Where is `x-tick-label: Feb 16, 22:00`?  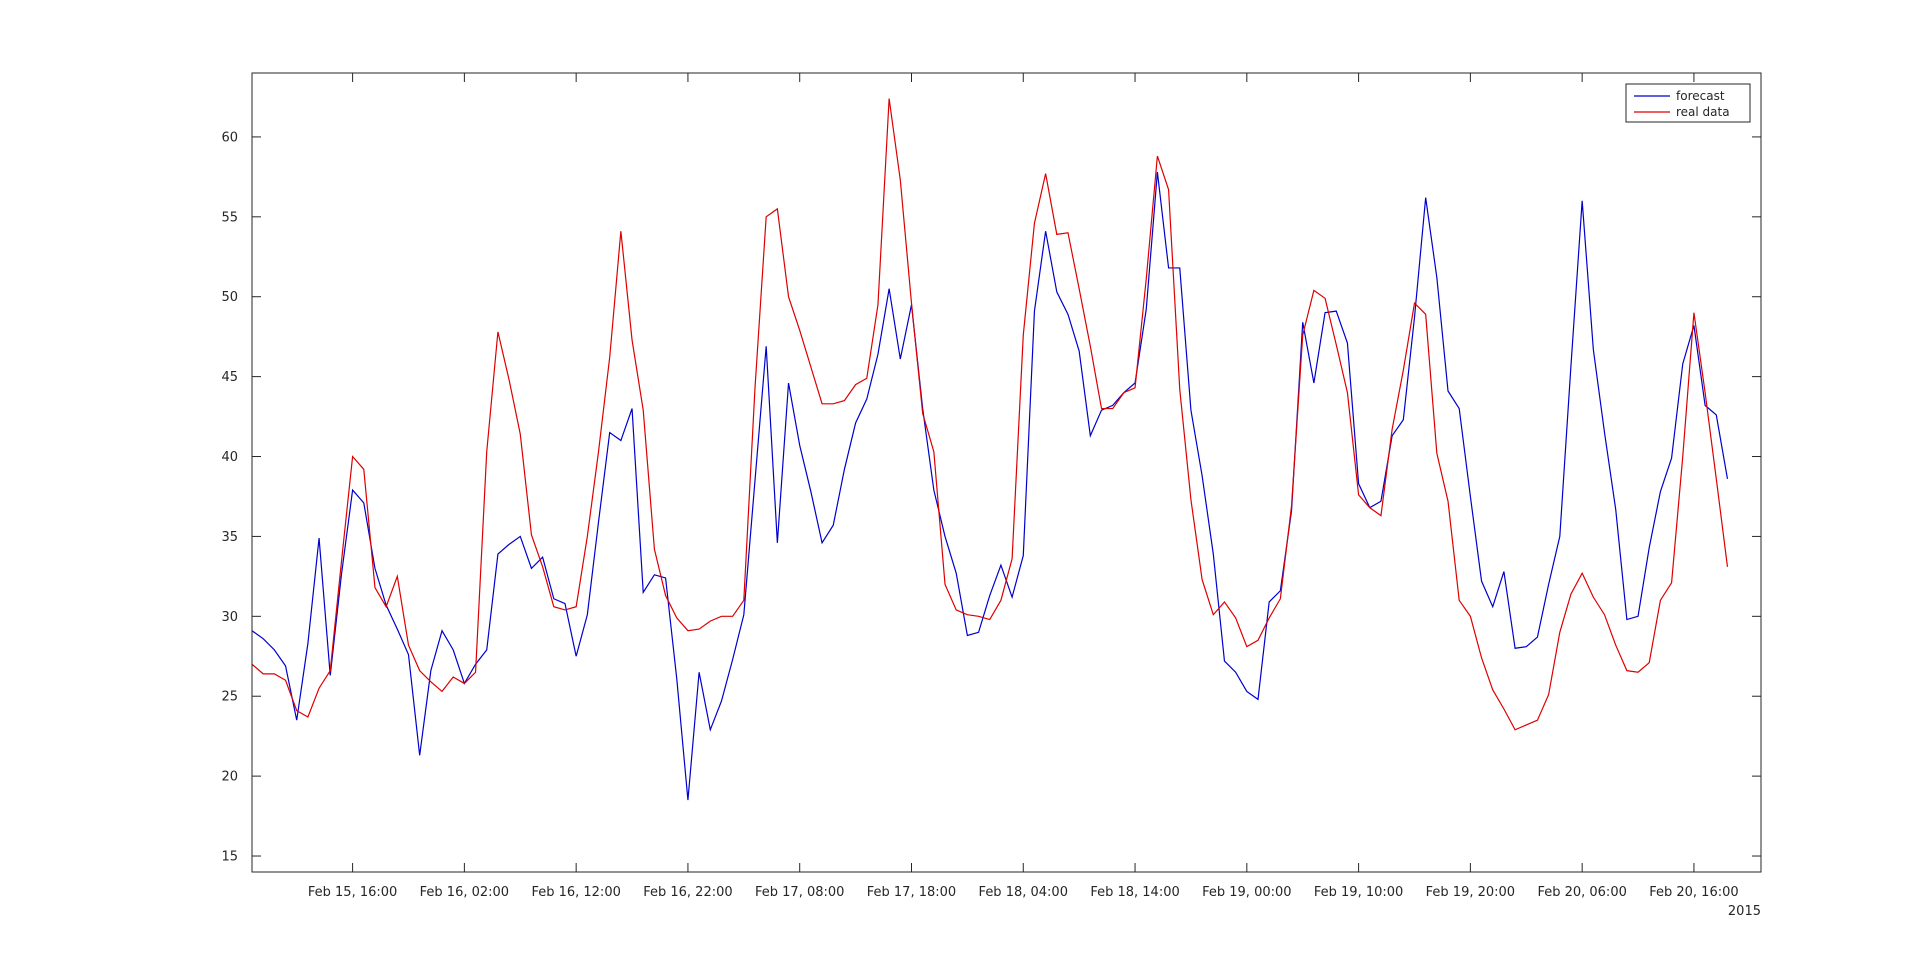
x-tick-label: Feb 16, 22:00 is located at coordinates (687, 892).